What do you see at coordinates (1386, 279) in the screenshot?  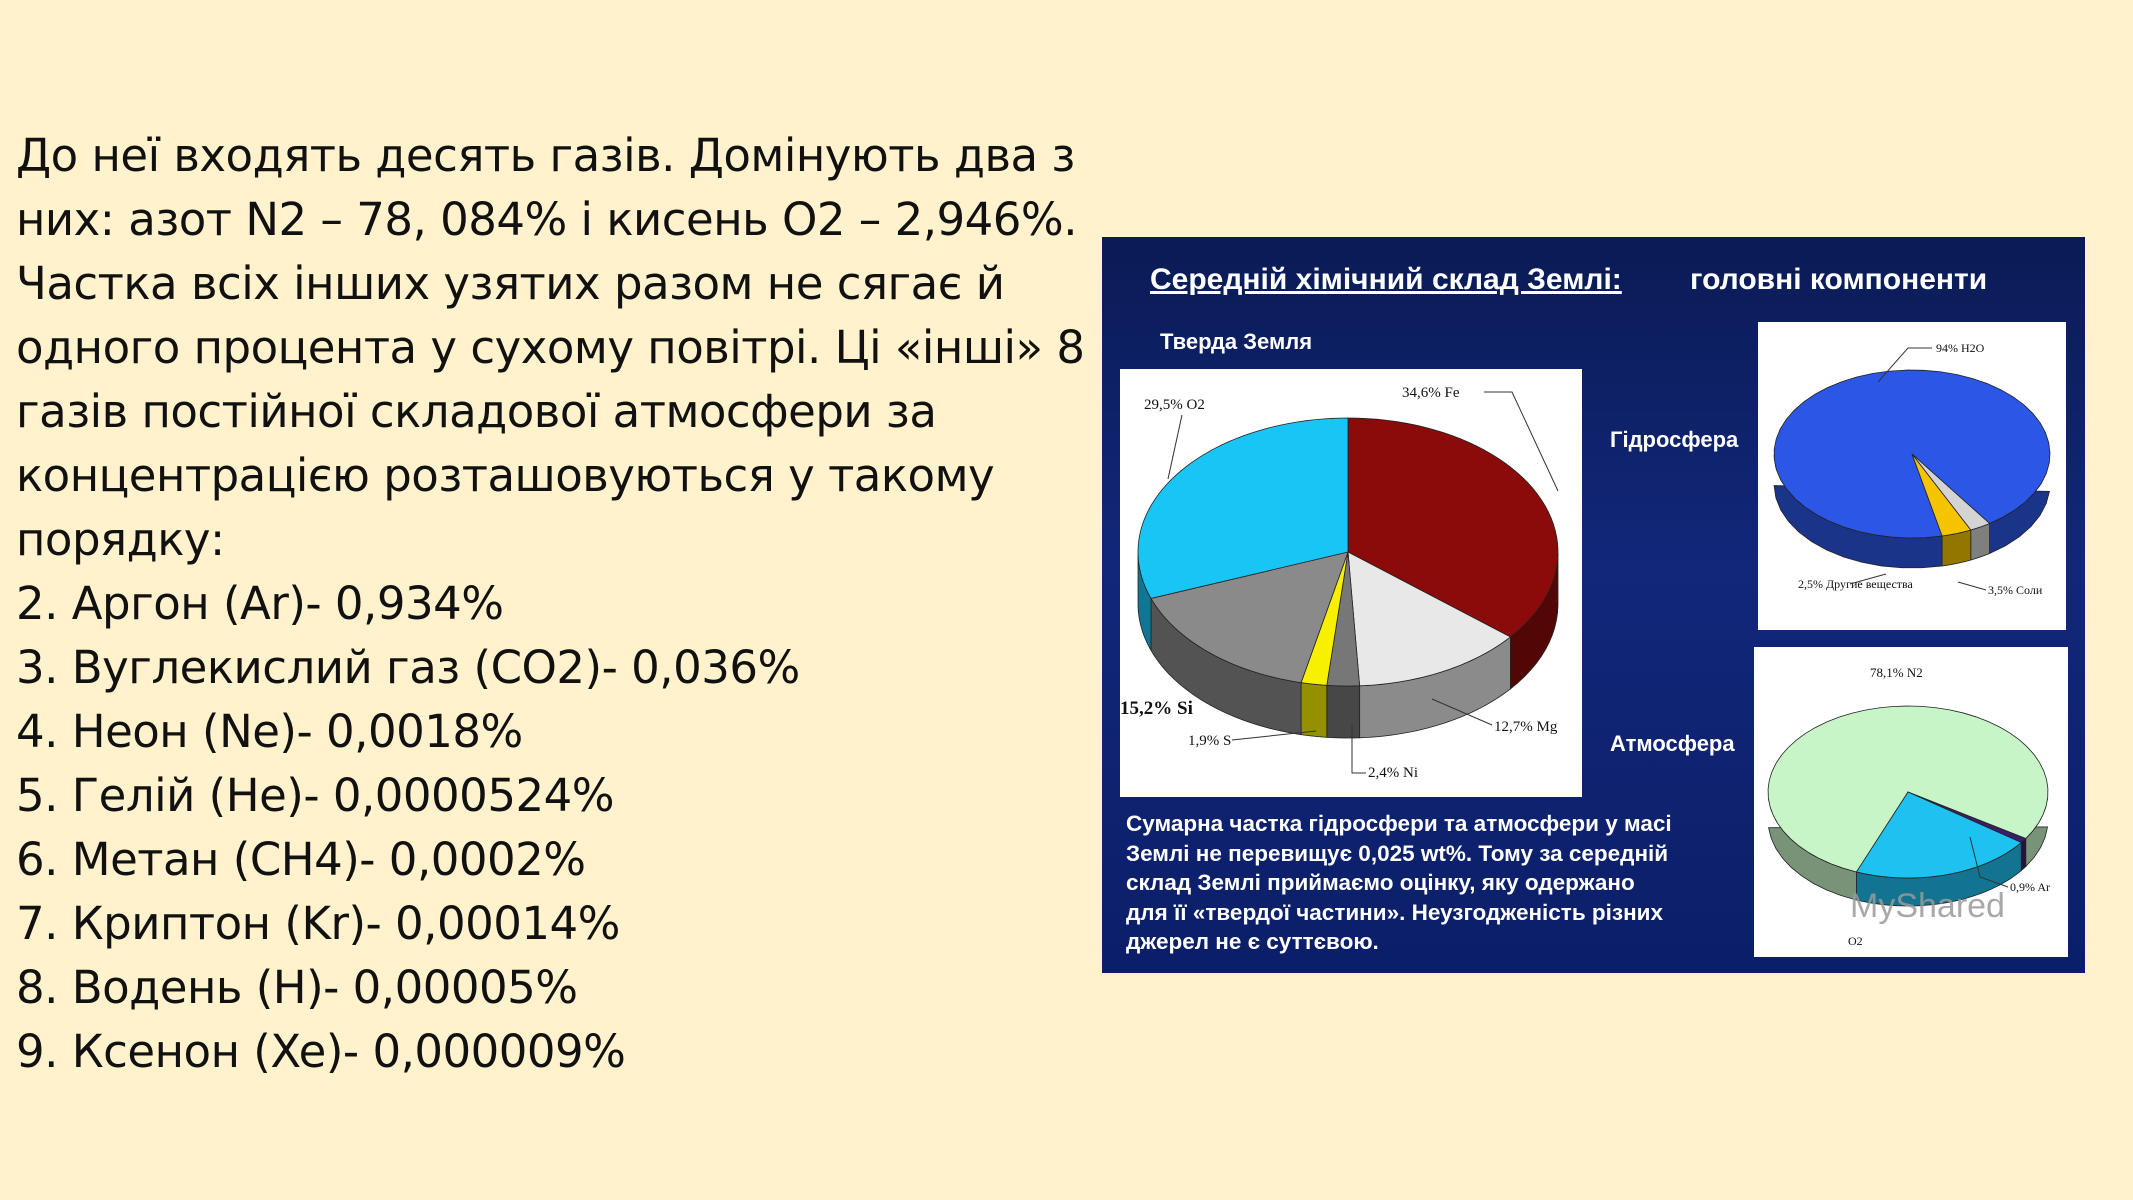 I see `figure-title: Середній хімічний склад Землі:` at bounding box center [1386, 279].